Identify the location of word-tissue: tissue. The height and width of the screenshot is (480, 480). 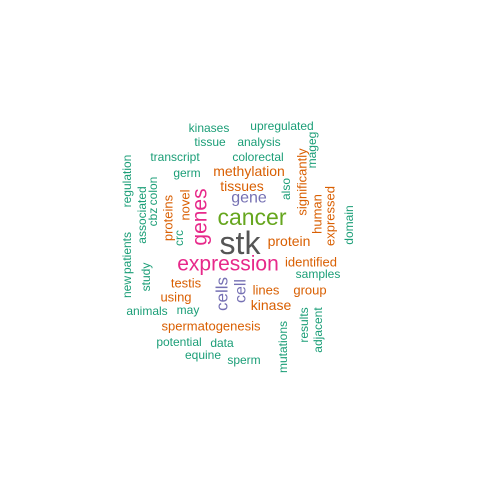
(210, 142).